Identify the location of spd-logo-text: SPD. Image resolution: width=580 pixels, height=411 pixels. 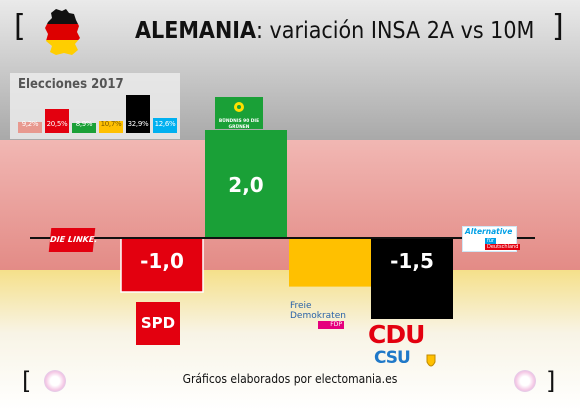
(158, 323).